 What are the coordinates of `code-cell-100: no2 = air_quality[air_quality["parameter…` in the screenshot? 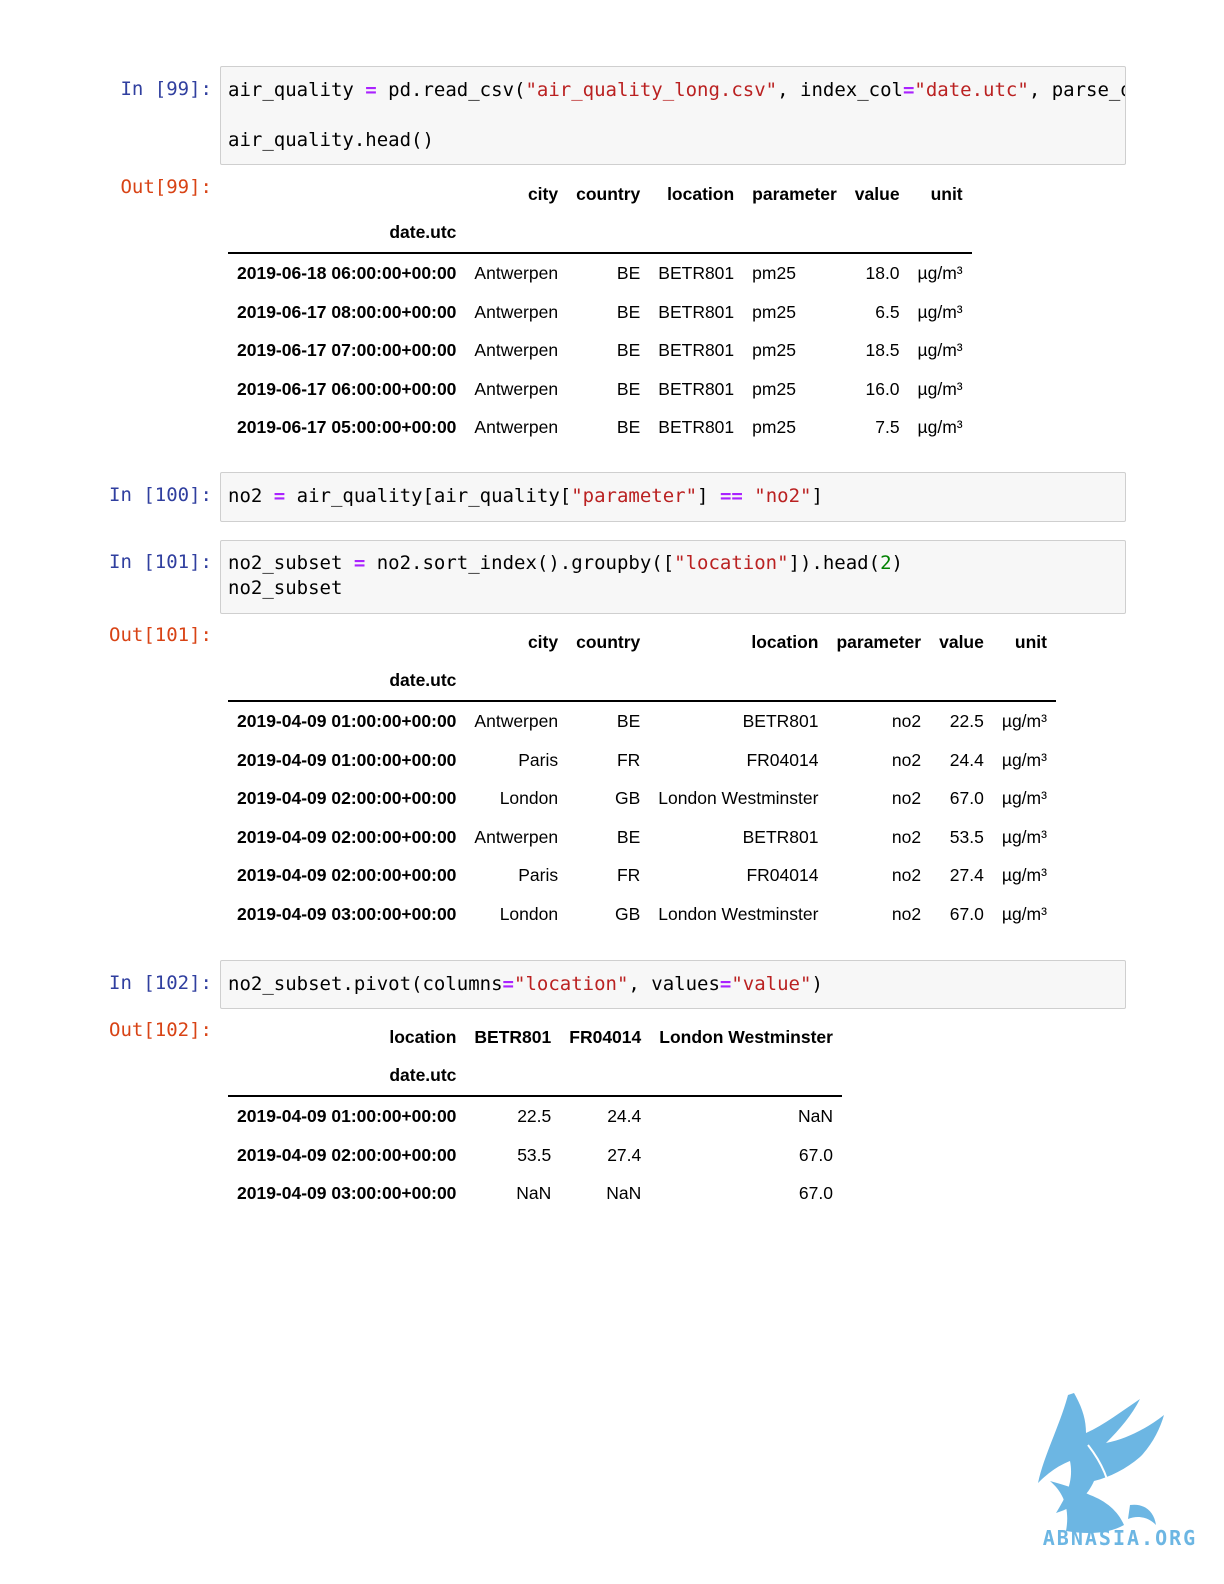 It's located at (673, 497).